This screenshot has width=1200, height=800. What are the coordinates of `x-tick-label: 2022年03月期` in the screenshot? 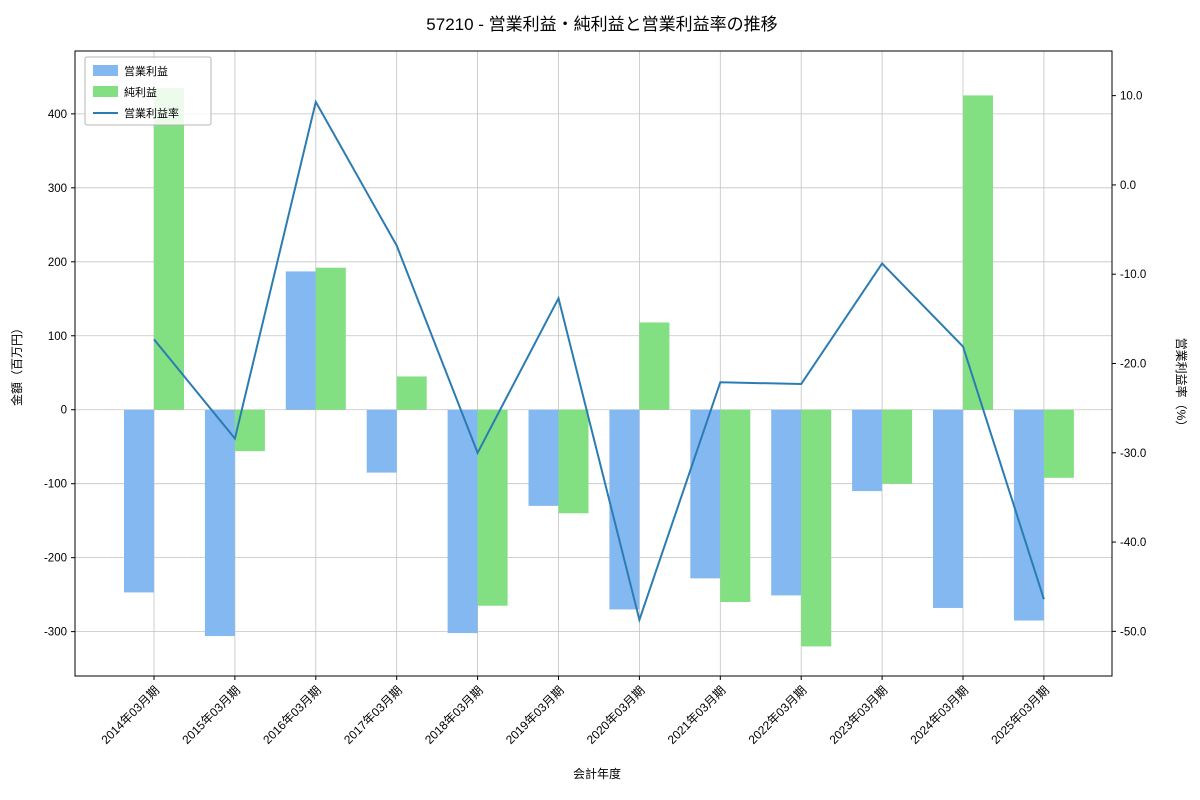 It's located at (778, 715).